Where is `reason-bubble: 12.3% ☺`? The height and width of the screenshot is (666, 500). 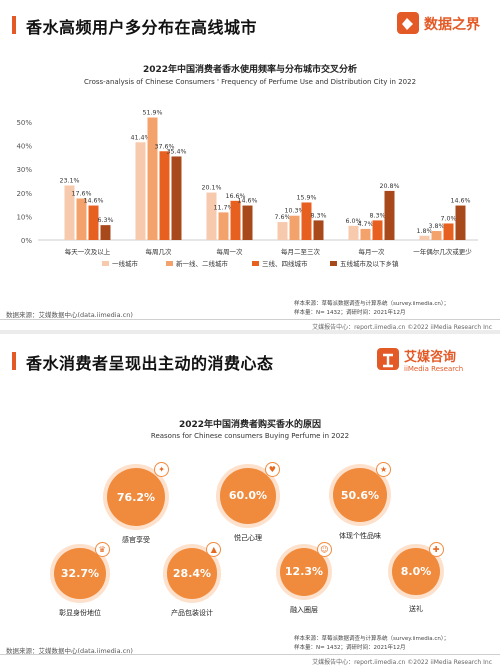 reason-bubble: 12.3% ☺ is located at coordinates (306, 569).